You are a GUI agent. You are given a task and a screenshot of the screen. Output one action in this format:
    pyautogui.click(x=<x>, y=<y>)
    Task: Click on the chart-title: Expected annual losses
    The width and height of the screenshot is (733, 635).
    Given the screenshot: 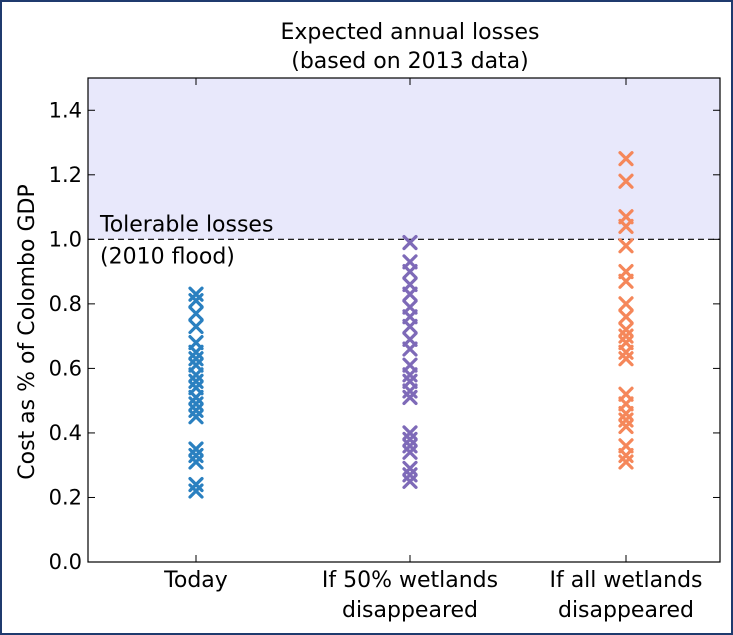 What is the action you would take?
    pyautogui.click(x=409, y=32)
    